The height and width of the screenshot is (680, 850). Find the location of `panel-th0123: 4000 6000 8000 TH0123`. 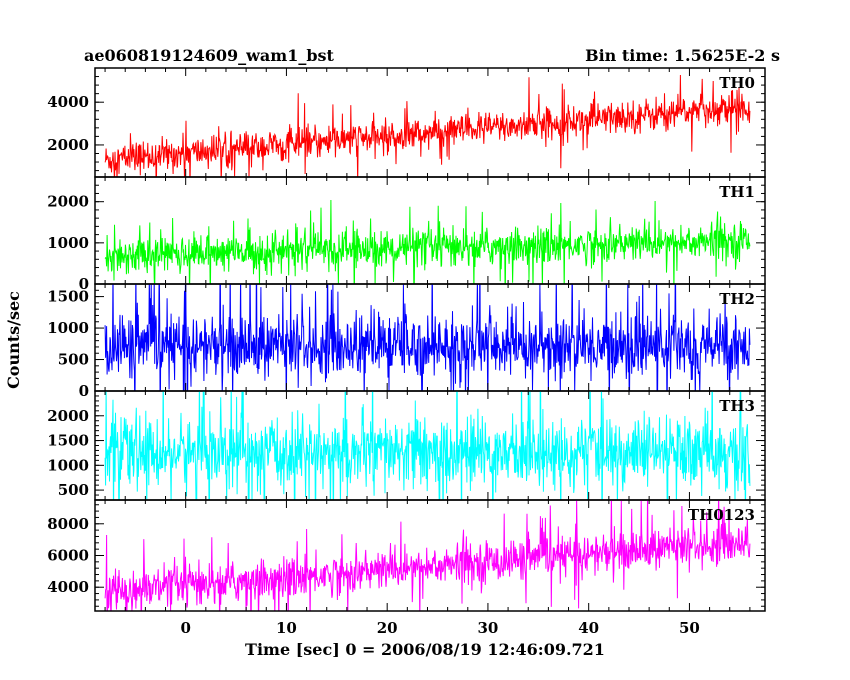

panel-th0123: 4000 6000 8000 TH0123 is located at coordinates (406, 555).